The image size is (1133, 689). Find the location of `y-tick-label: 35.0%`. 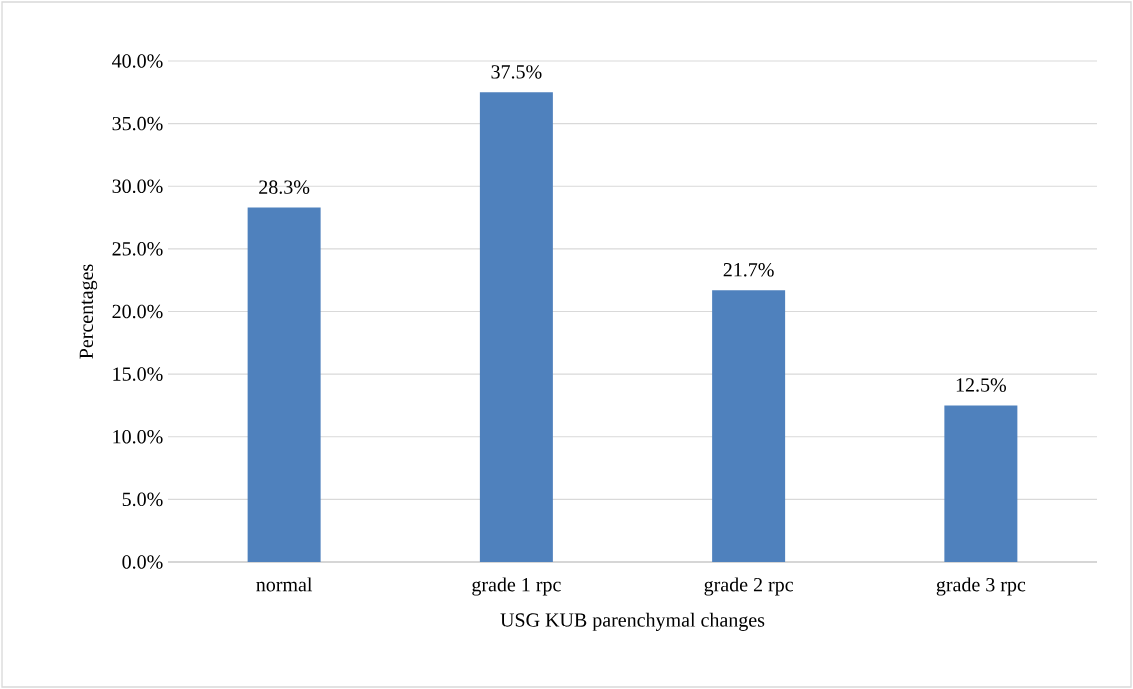

y-tick-label: 35.0% is located at coordinates (137, 123).